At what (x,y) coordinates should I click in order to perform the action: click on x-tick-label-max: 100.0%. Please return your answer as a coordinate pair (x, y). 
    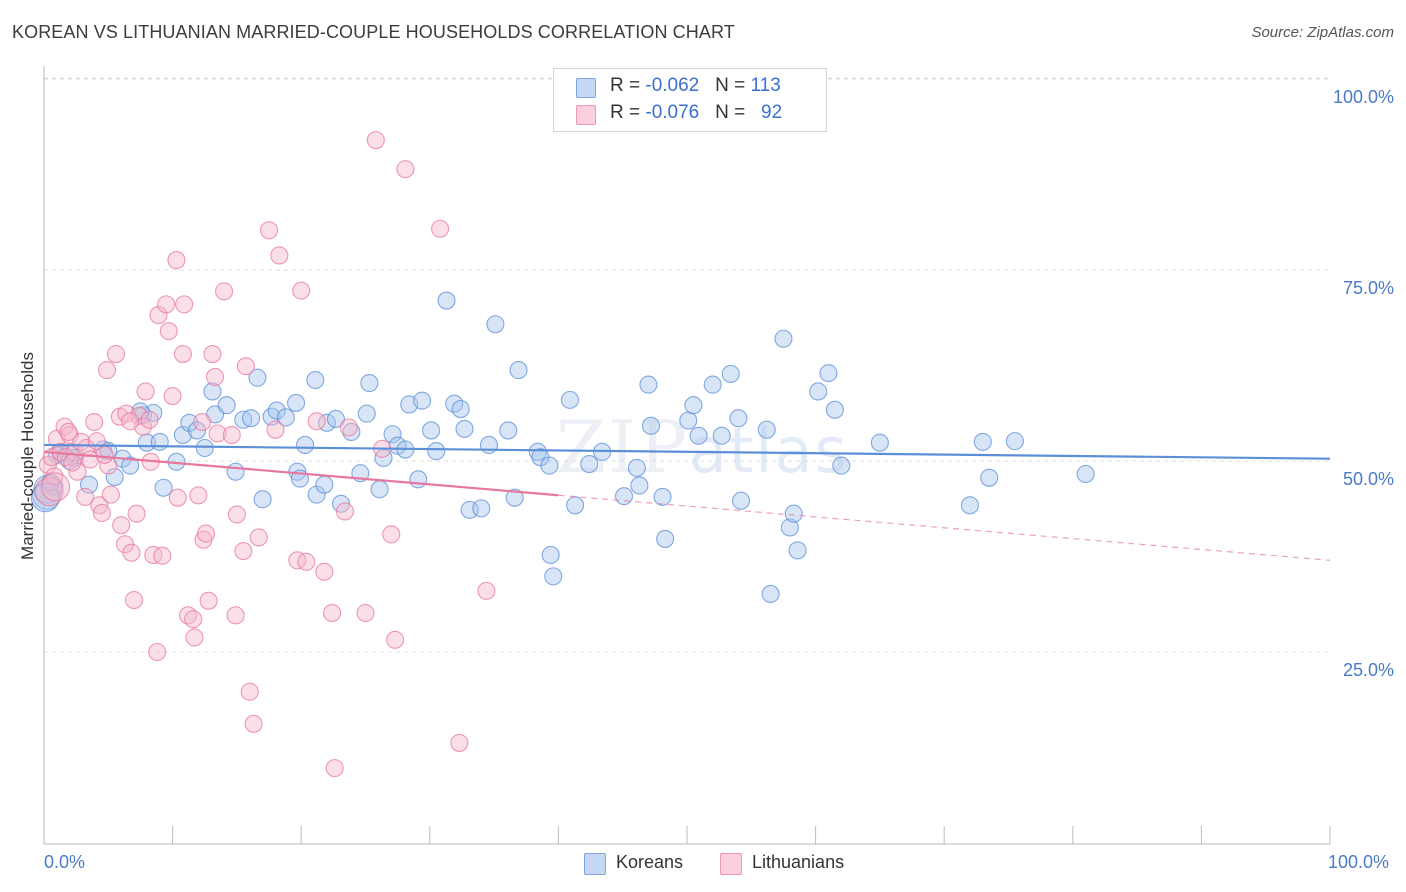
    Looking at the image, I should click on (1359, 862).